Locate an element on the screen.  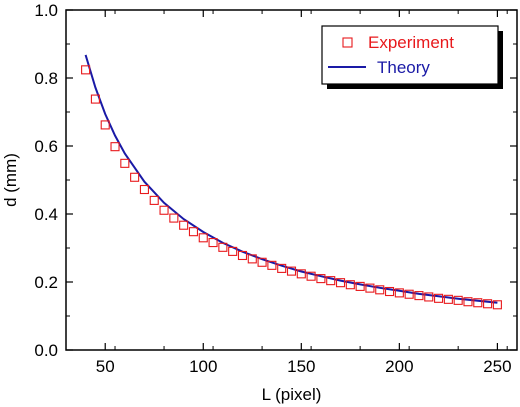
legend-label-theory: Theory is located at coordinates (403, 67).